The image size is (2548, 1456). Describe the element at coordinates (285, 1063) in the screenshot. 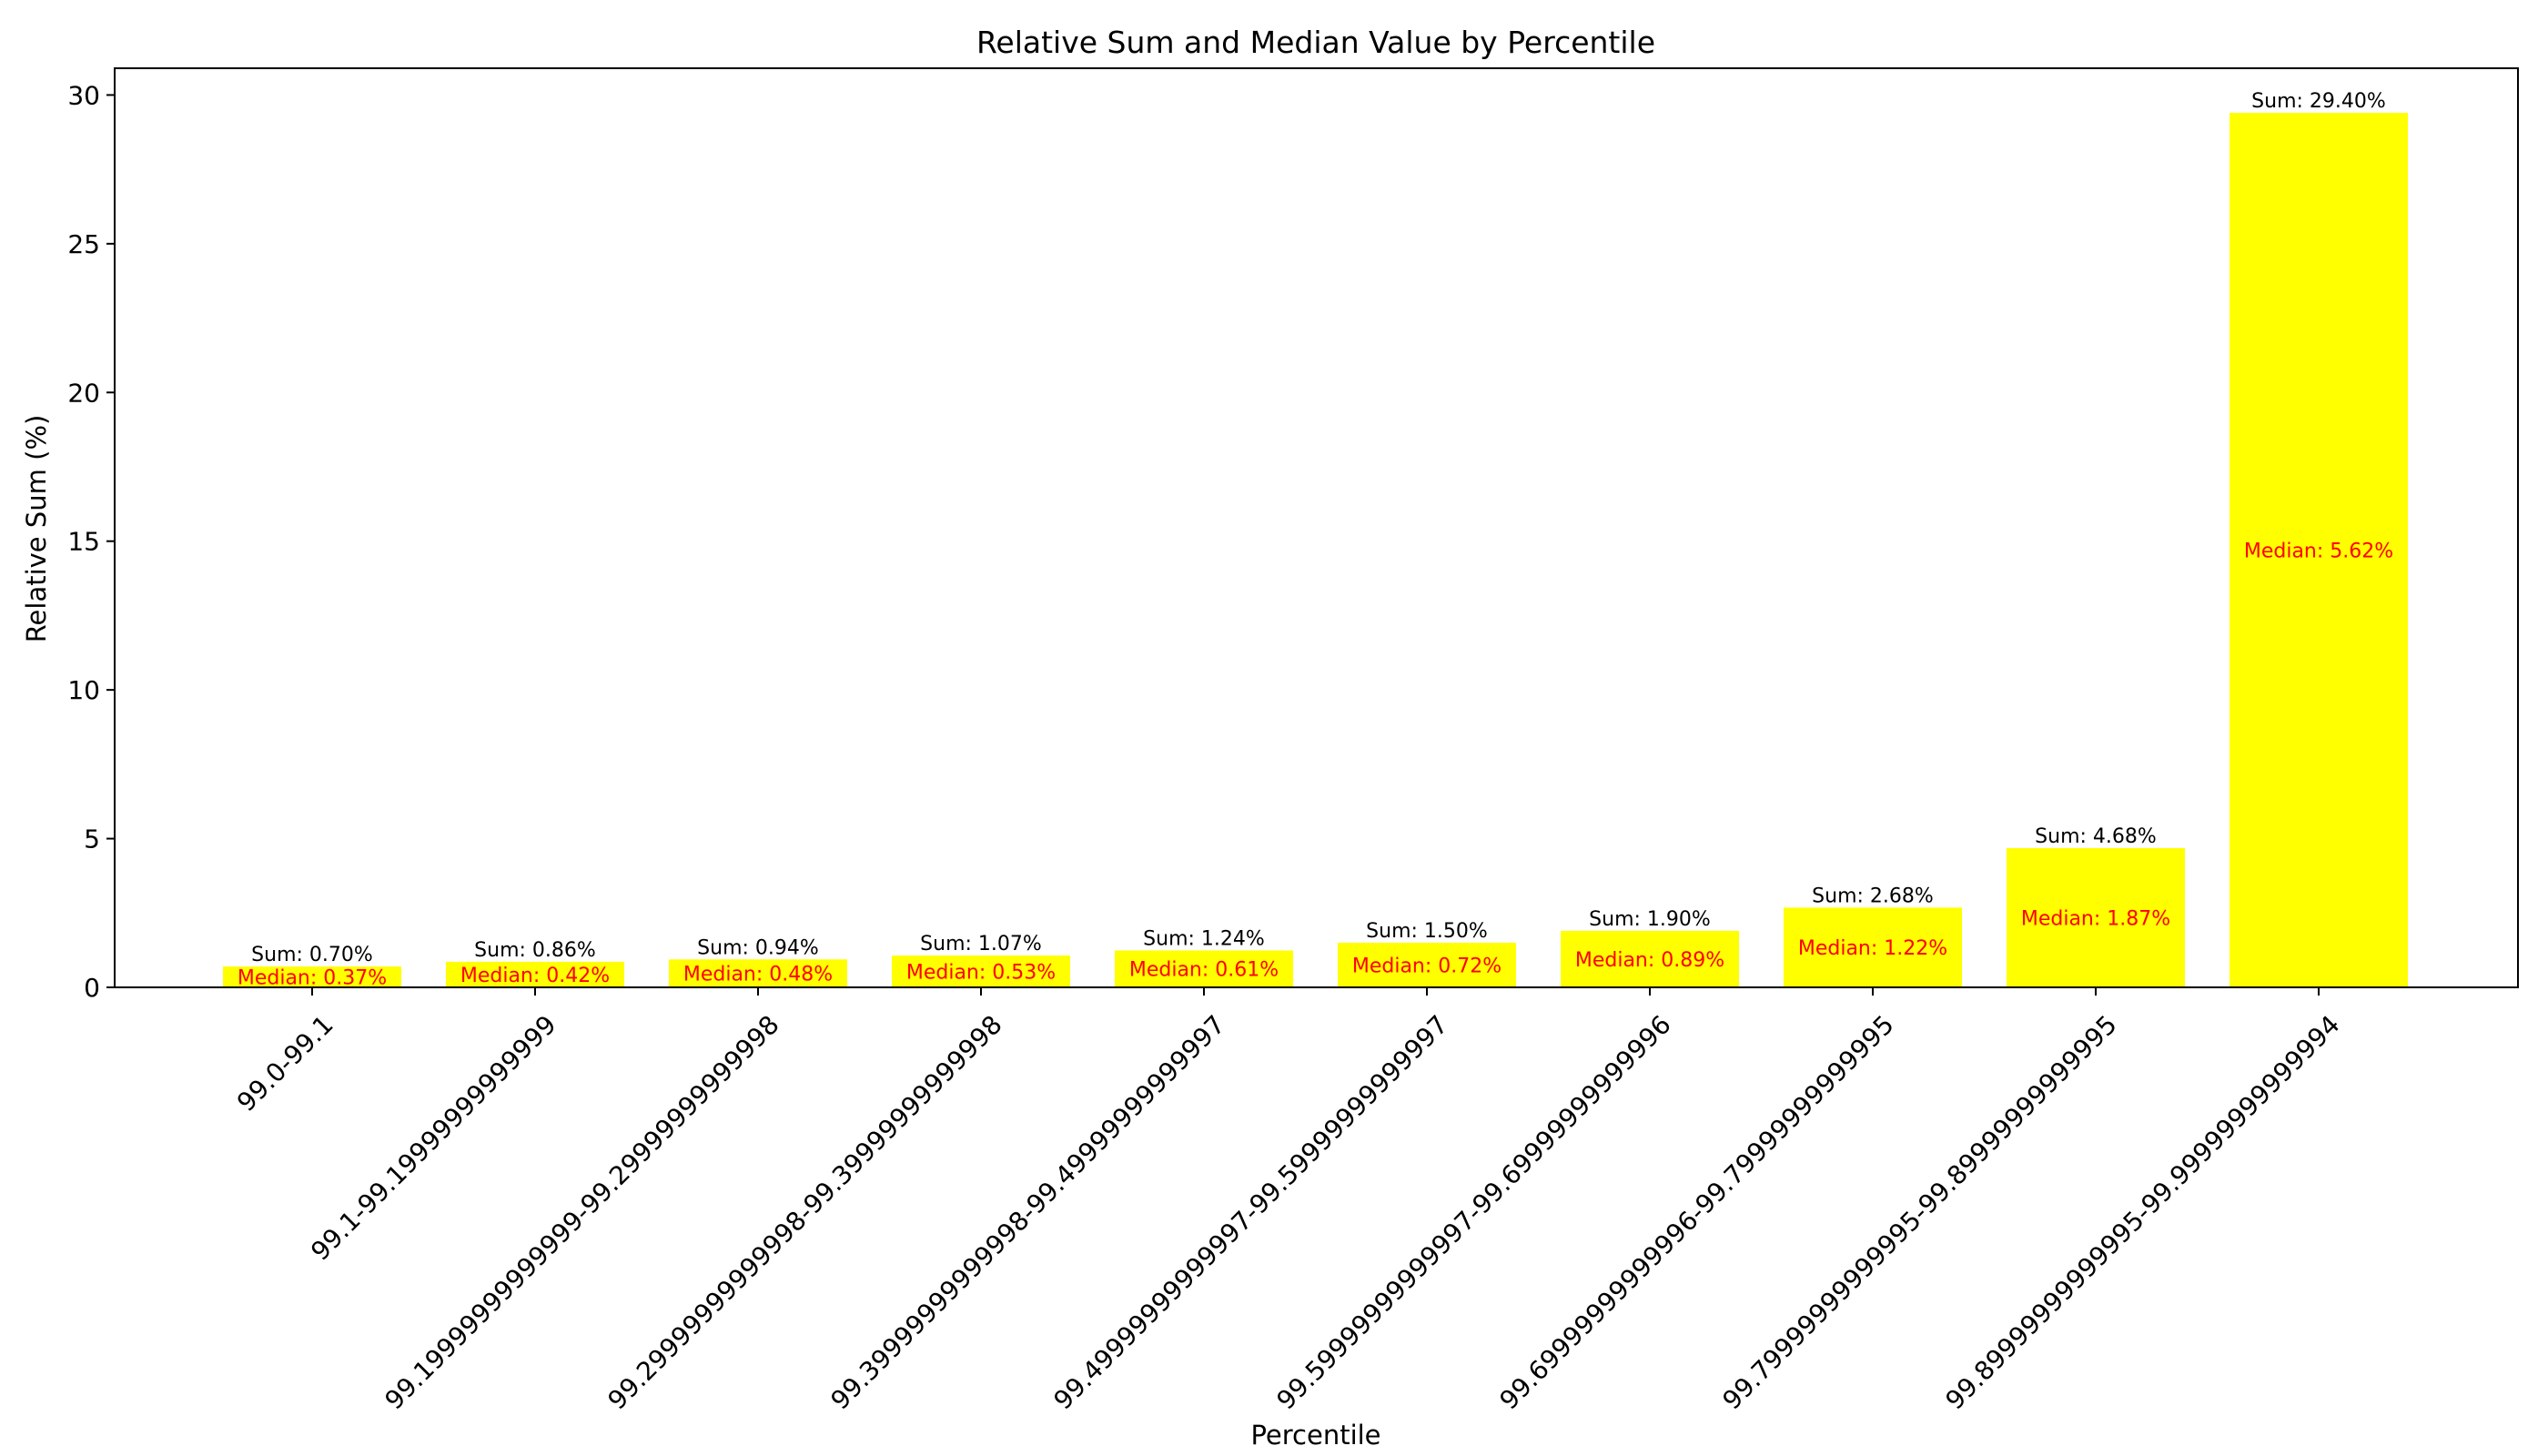

I see `x-tick-label: 99.0-99.1` at that location.